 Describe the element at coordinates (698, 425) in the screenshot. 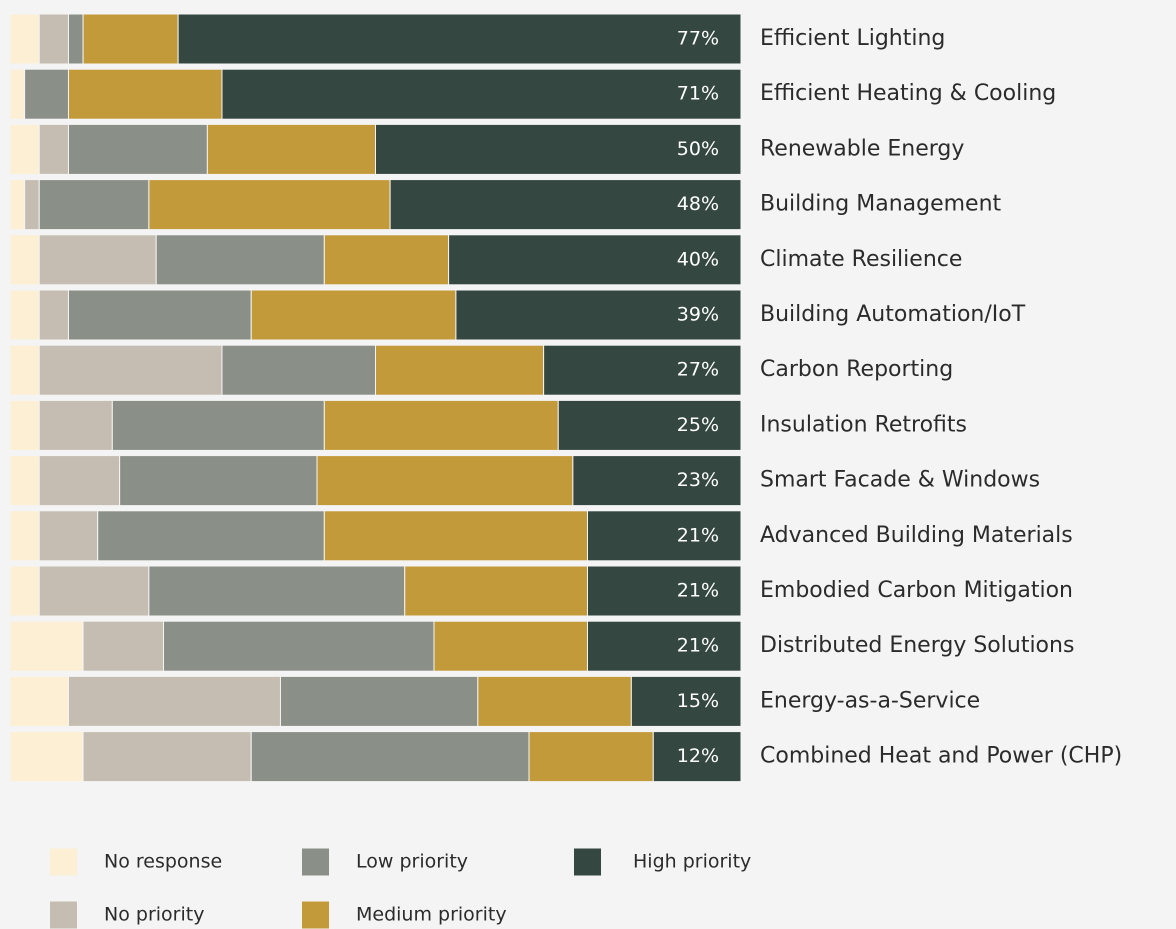

I see `value-label: 25%` at that location.